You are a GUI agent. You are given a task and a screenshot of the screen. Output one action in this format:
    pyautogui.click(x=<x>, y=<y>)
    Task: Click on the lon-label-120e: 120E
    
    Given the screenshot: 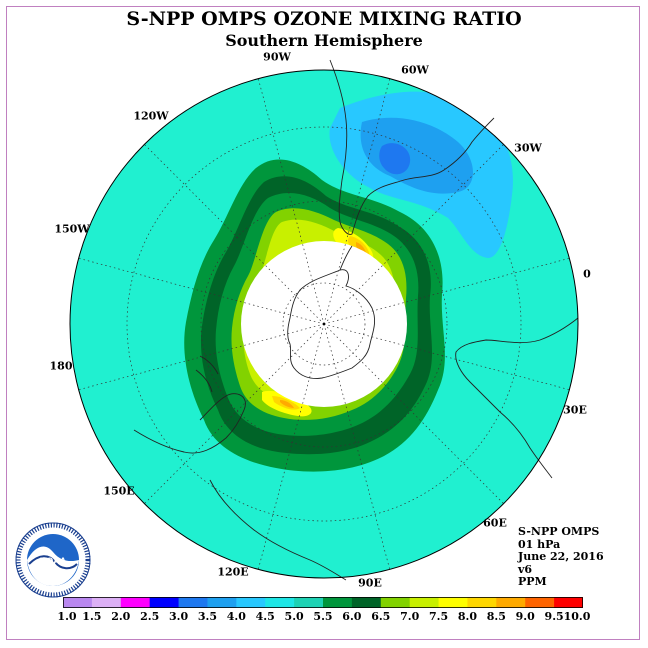 What is the action you would take?
    pyautogui.click(x=233, y=572)
    